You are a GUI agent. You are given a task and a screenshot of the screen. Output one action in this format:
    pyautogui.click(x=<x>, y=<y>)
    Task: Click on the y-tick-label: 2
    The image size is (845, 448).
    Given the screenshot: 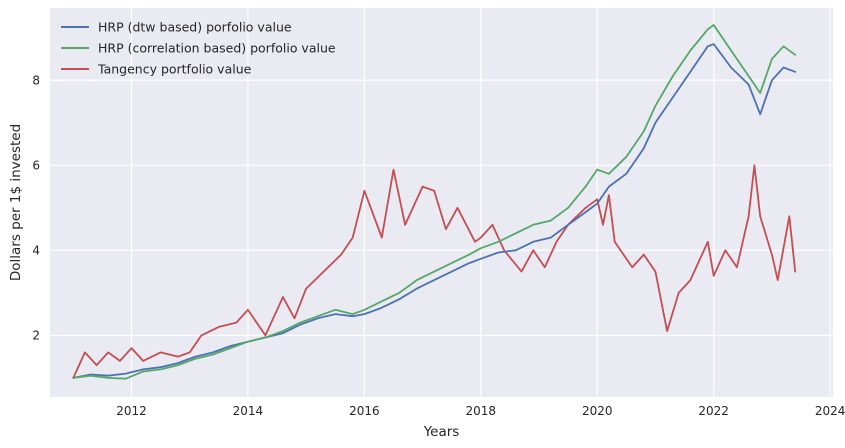 What is the action you would take?
    pyautogui.click(x=36, y=335)
    